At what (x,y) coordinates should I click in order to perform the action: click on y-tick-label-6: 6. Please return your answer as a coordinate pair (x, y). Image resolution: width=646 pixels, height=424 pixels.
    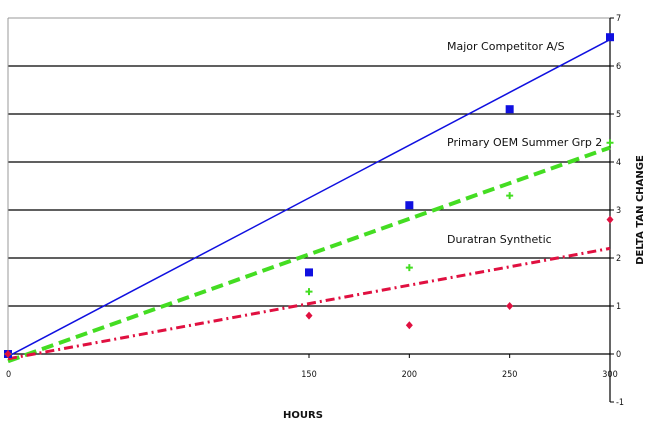
    Looking at the image, I should click on (618, 67).